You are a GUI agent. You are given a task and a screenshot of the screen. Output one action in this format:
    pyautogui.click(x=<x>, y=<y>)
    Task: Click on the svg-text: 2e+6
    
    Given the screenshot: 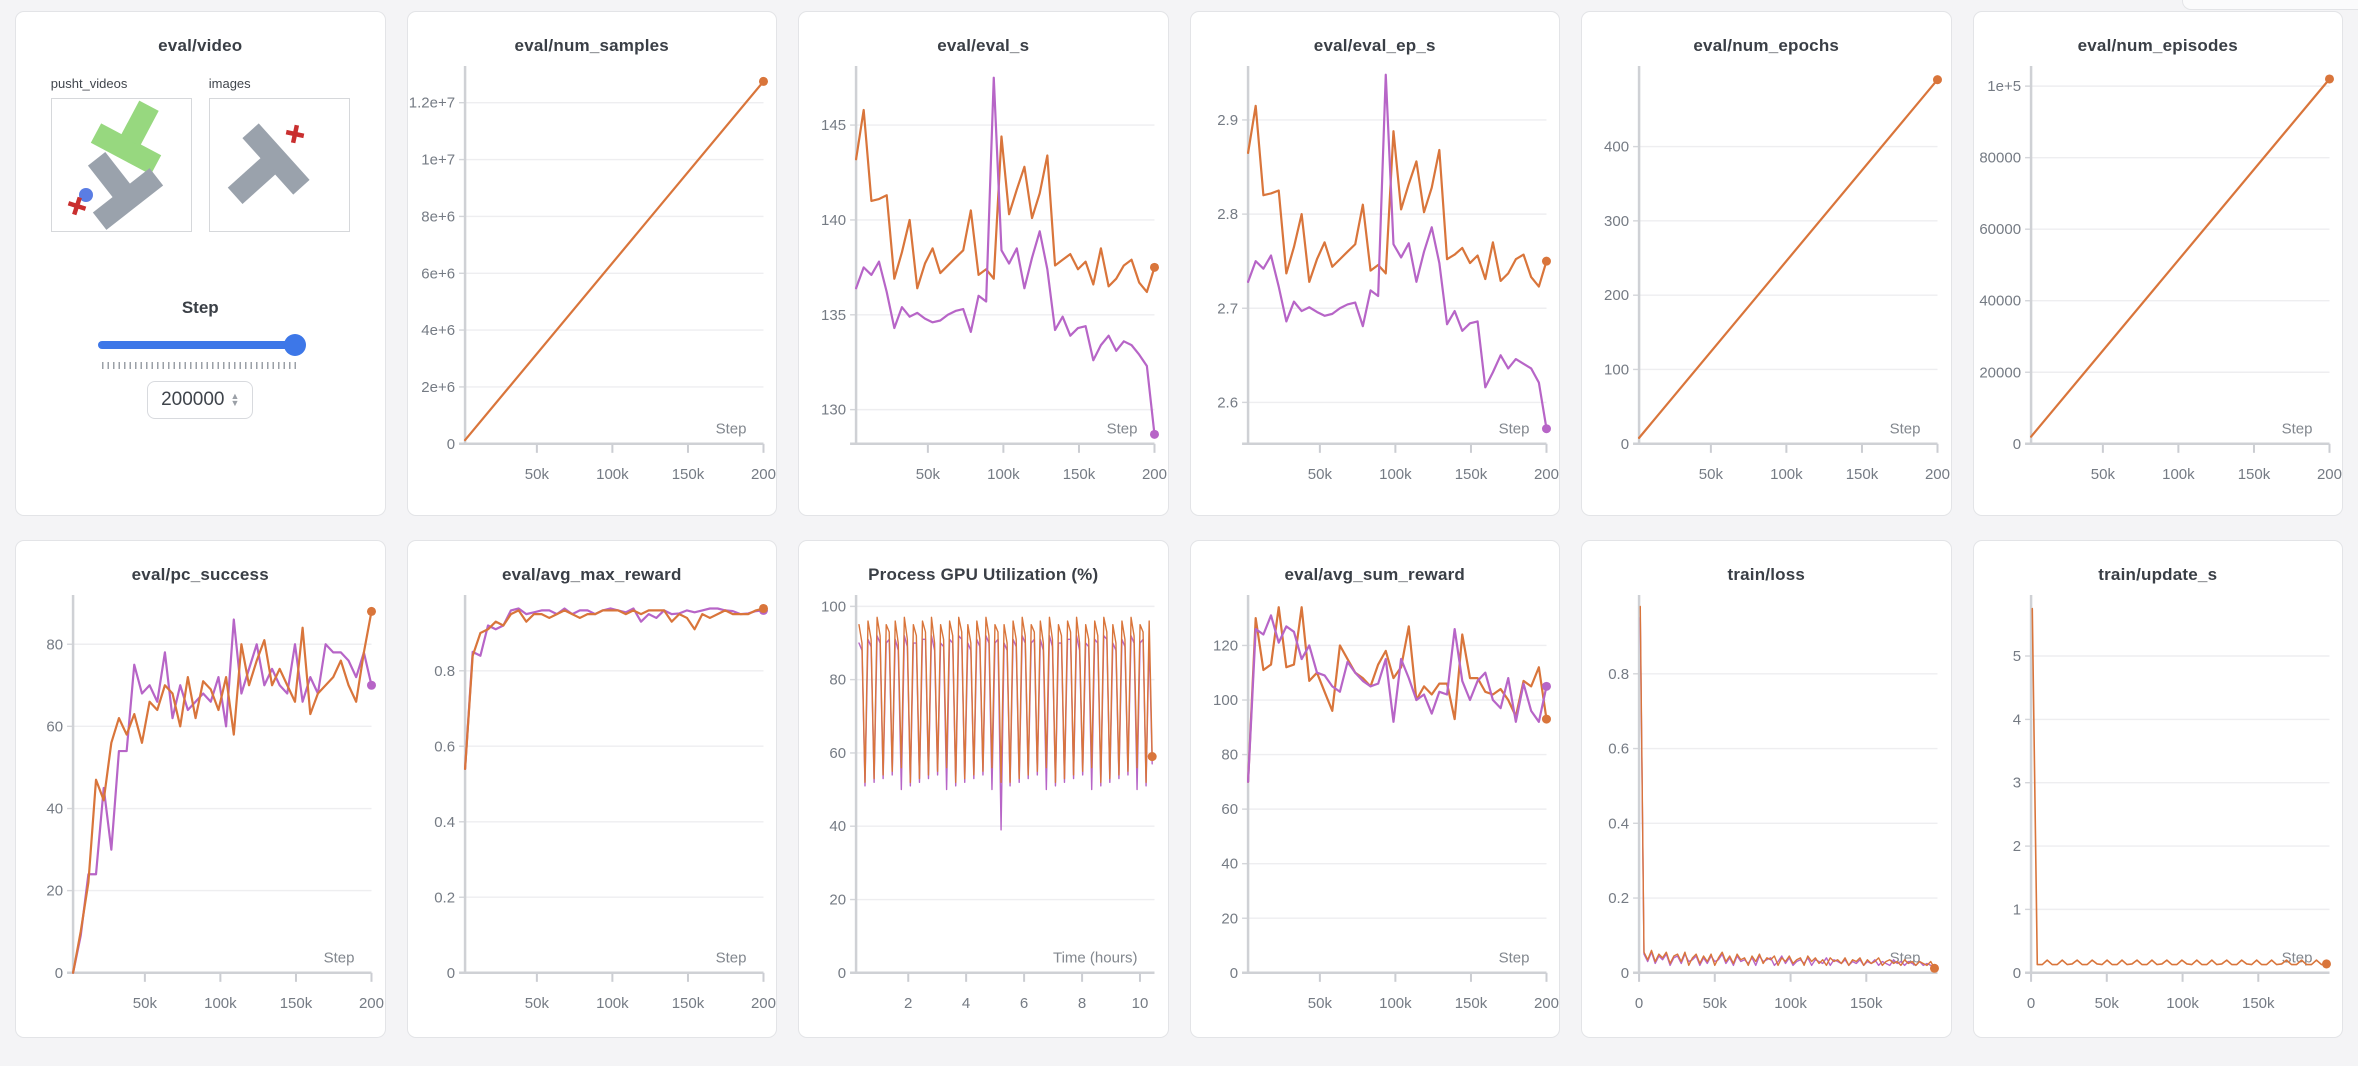 What is the action you would take?
    pyautogui.click(x=438, y=387)
    